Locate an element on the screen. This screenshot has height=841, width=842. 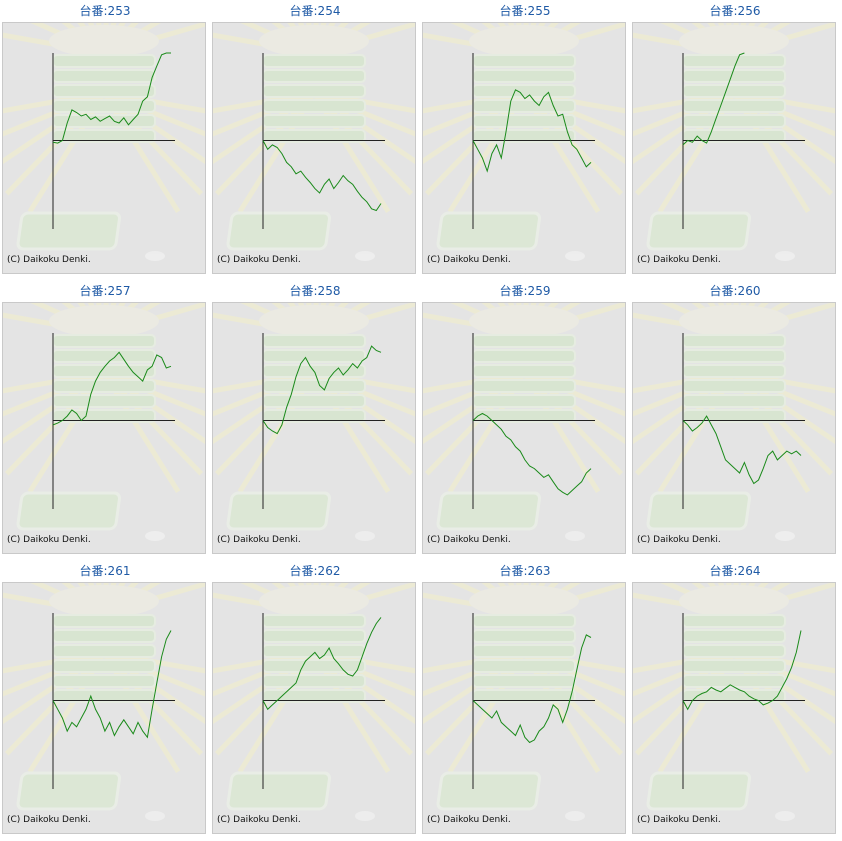
chart-title: 台番:261 is located at coordinates (105, 571).